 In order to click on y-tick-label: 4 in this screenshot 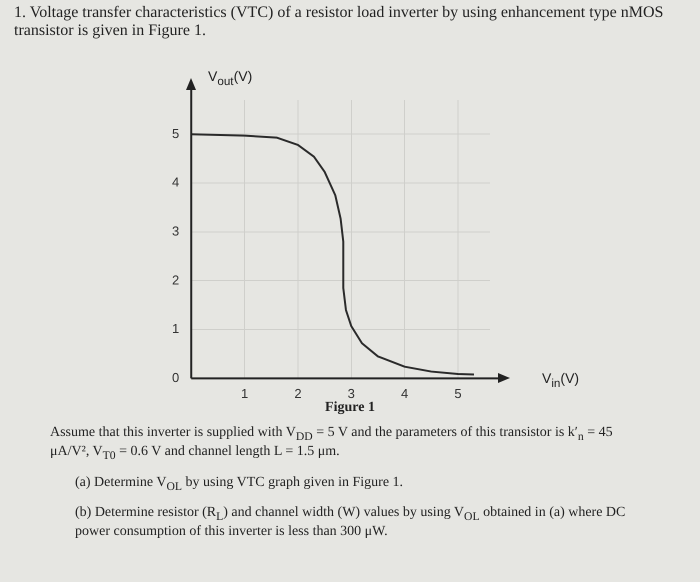, I will do `click(176, 182)`.